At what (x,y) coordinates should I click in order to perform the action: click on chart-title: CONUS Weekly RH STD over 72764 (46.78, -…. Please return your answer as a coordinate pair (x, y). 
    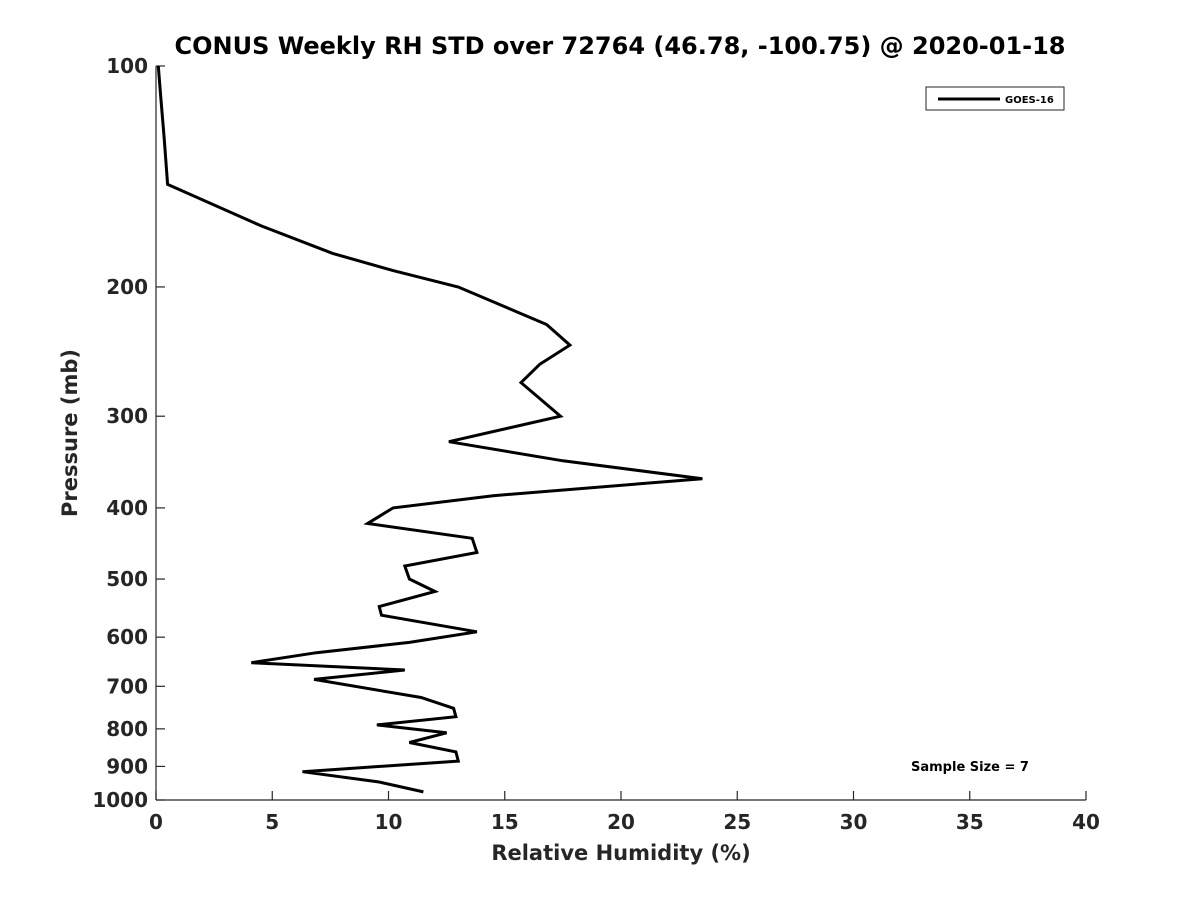
    Looking at the image, I should click on (619, 46).